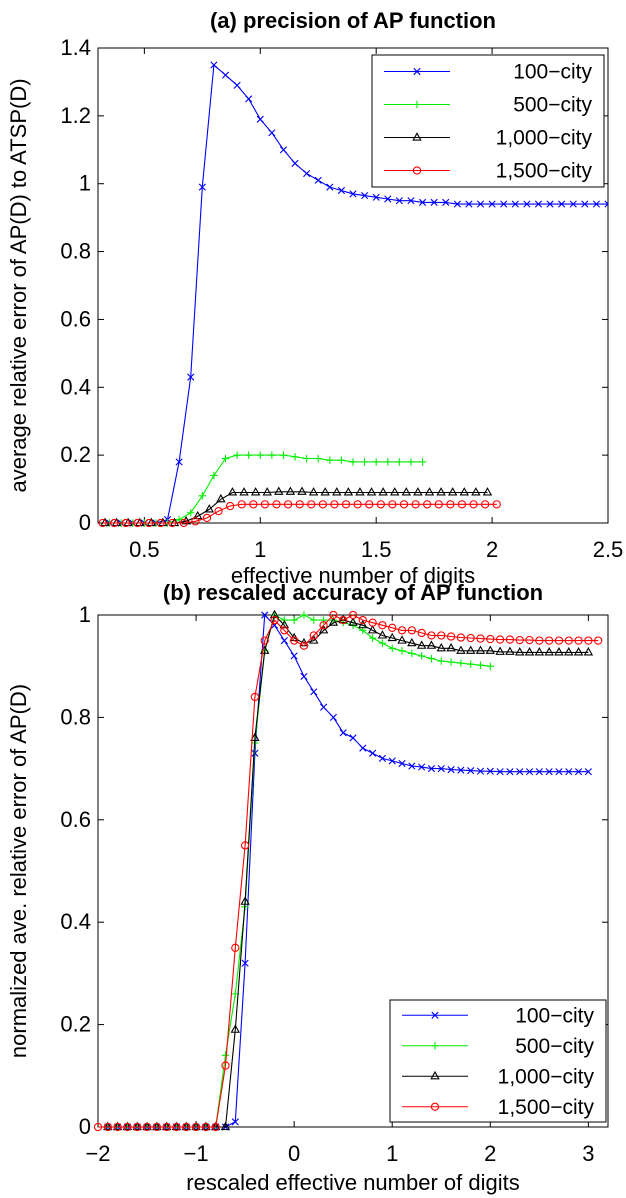  I want to click on x-tick-label: 3, so click(588, 1153).